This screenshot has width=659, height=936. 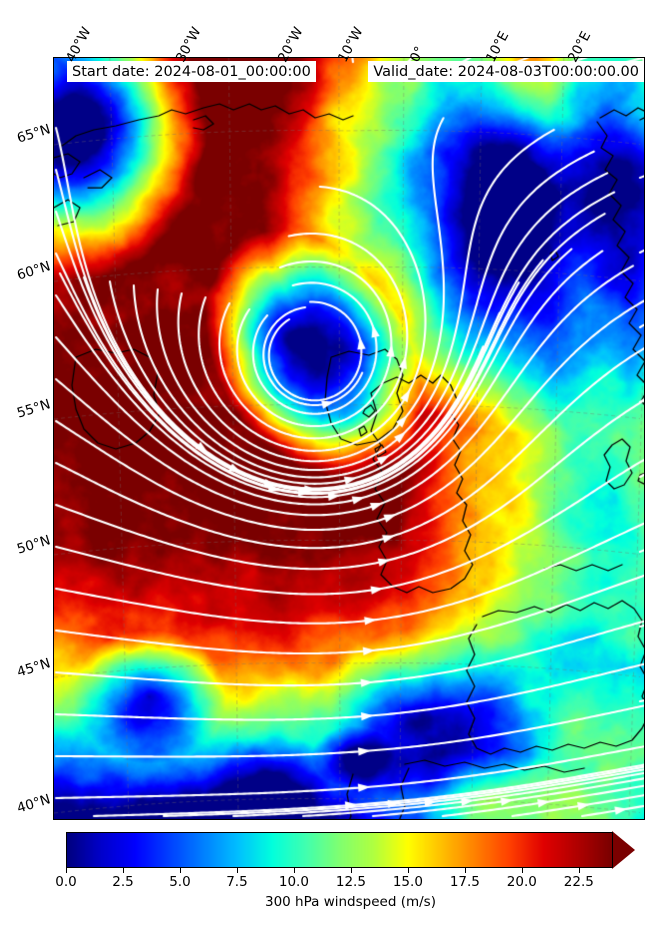 What do you see at coordinates (34, 668) in the screenshot?
I see `lat-tick-label: 45°N` at bounding box center [34, 668].